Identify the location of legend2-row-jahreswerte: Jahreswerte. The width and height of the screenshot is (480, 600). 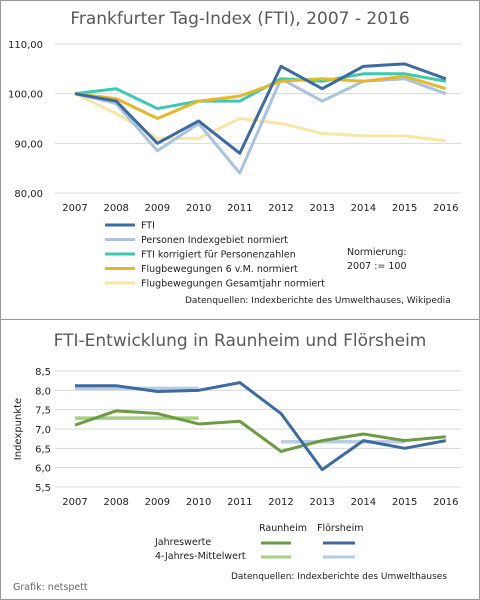
(183, 542).